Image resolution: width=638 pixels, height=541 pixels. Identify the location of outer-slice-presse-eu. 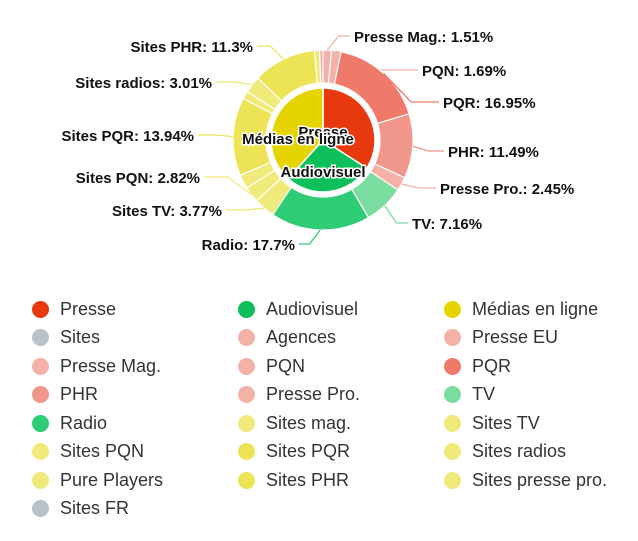
(321, 66).